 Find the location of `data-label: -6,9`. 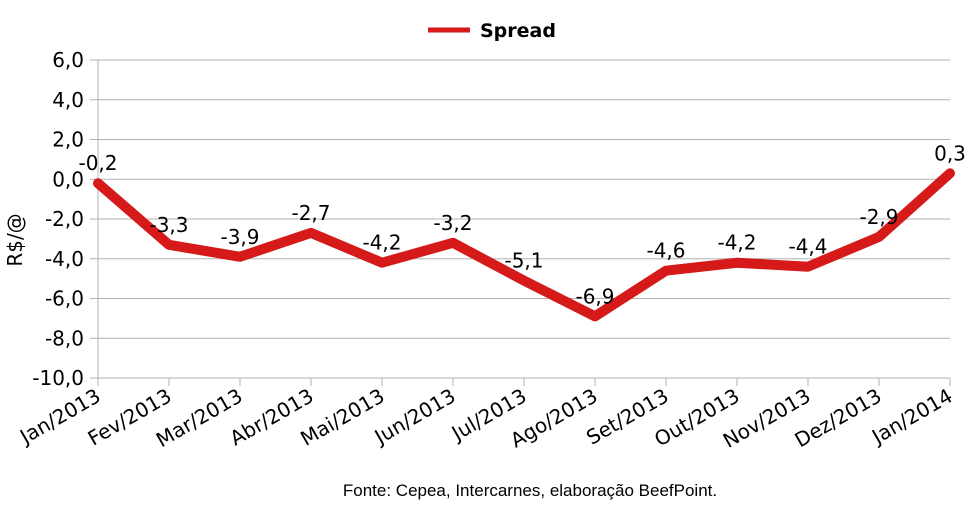

data-label: -6,9 is located at coordinates (594, 296).